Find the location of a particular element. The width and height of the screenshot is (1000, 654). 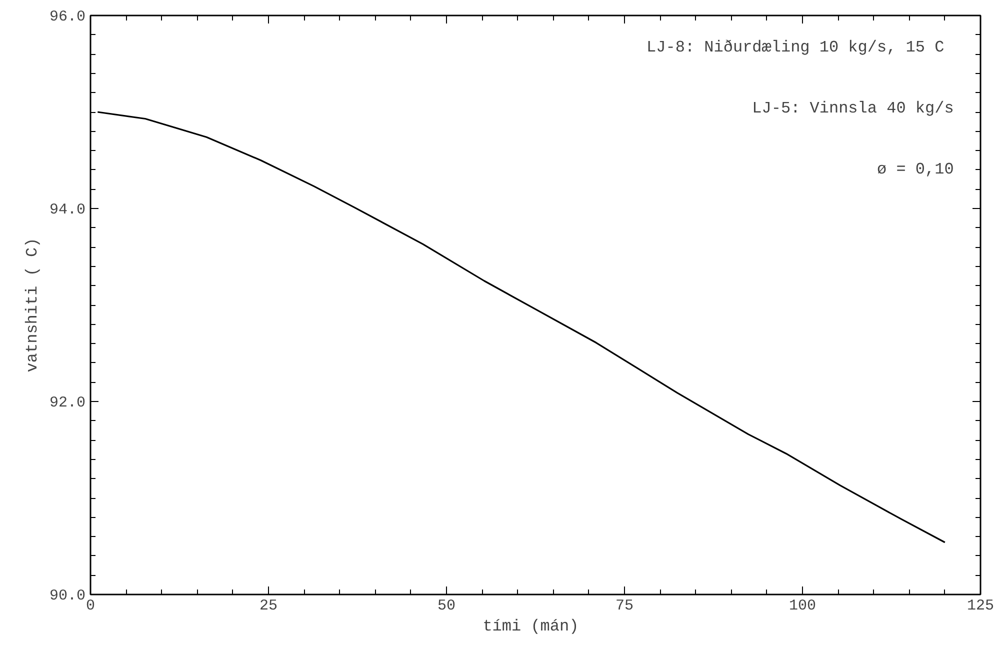

x-tick-label: 0 is located at coordinates (91, 606).